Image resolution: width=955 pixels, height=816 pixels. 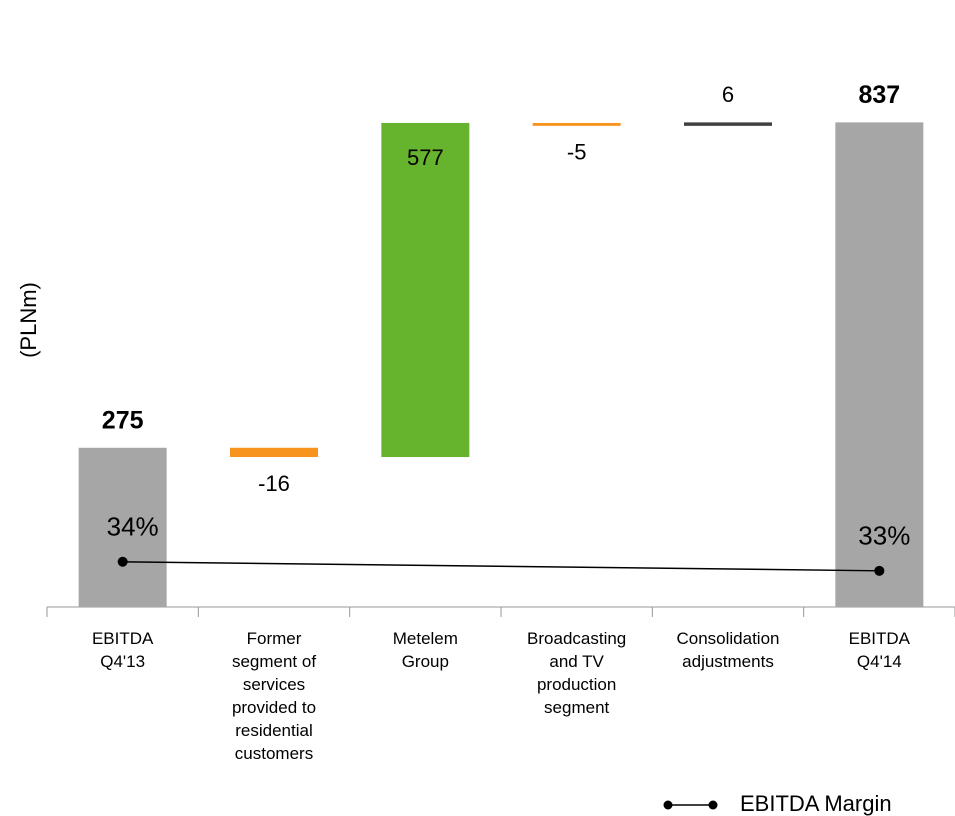 I want to click on margin-label: 33%, so click(x=884, y=536).